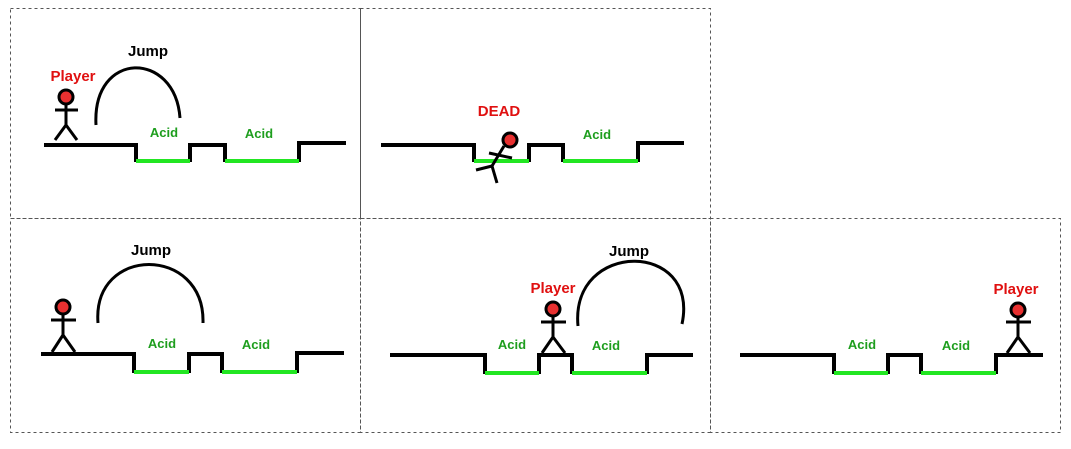 The image size is (1071, 449). I want to click on panel-2: DEAD Acid, so click(532, 143).